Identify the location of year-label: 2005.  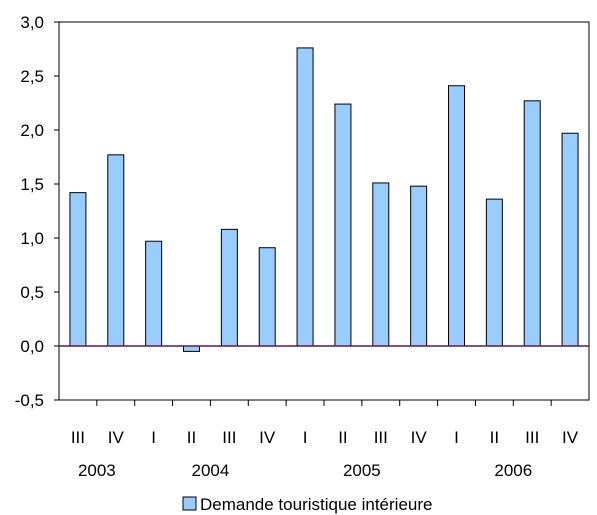
(362, 470).